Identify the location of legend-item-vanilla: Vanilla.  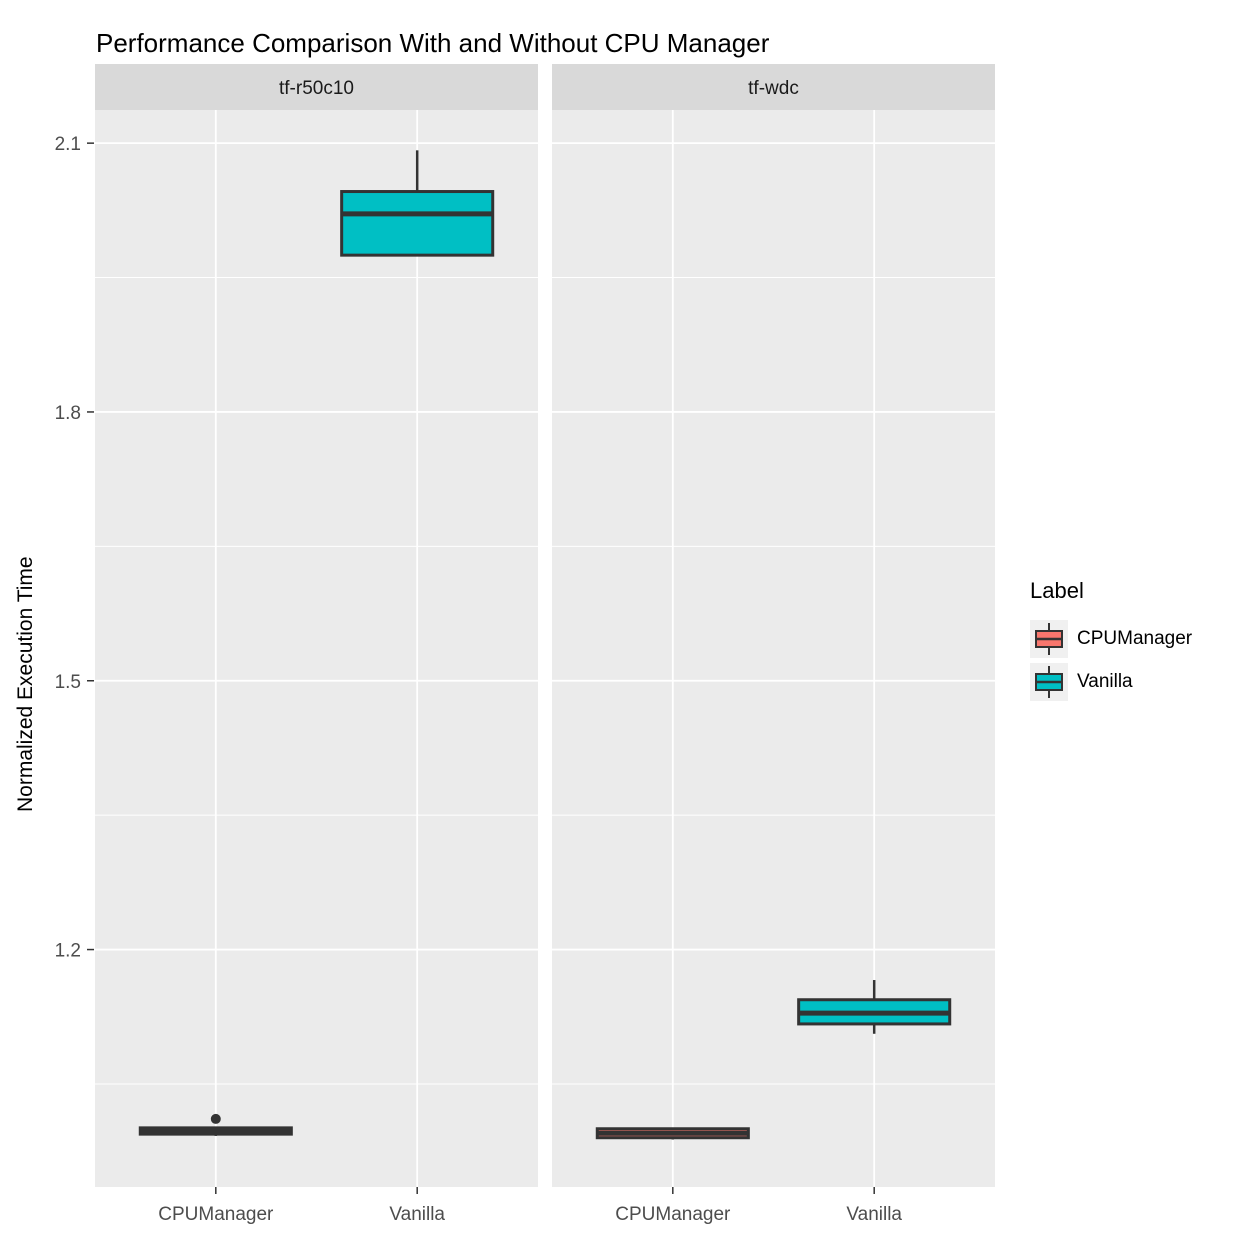
(1111, 682).